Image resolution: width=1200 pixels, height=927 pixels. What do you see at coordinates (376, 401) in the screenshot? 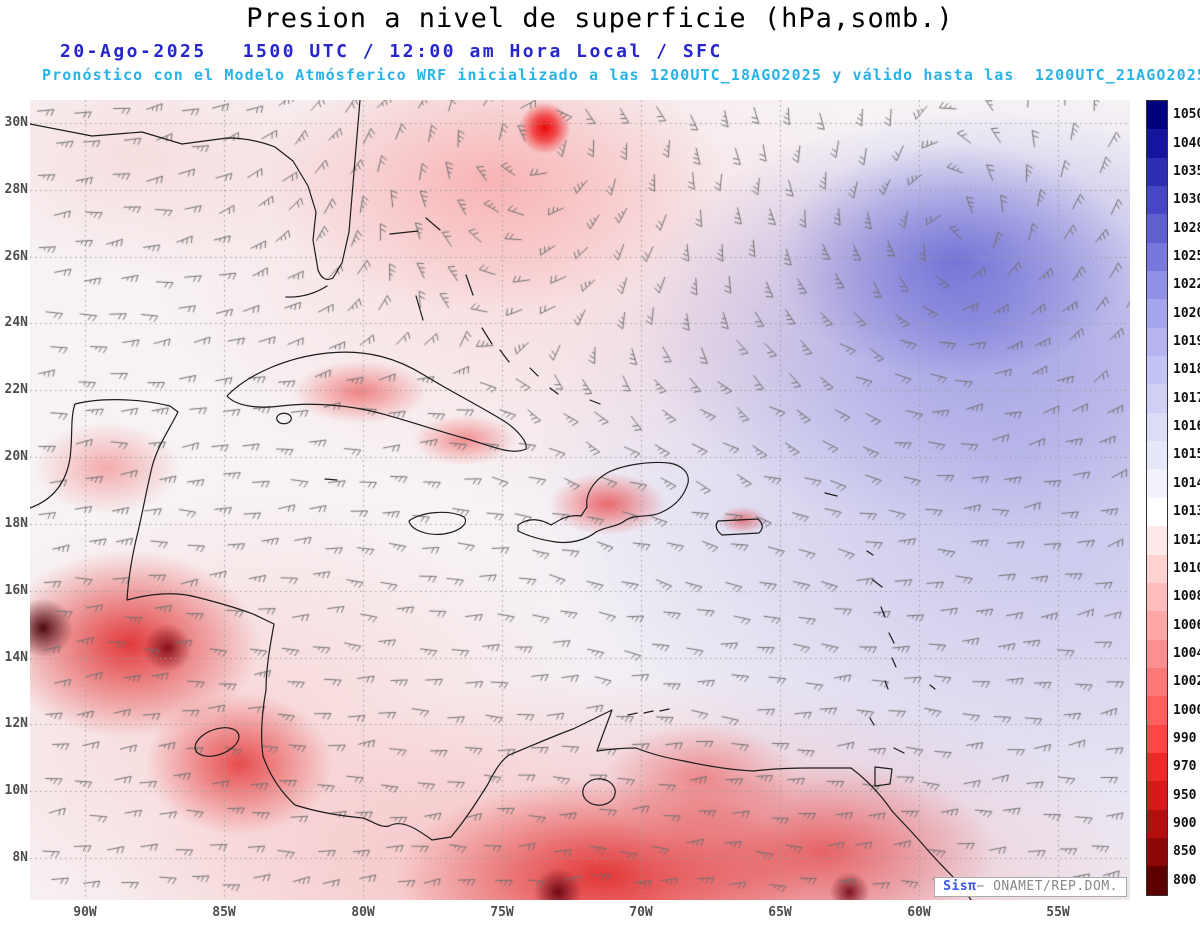
I see `coast-cuba` at bounding box center [376, 401].